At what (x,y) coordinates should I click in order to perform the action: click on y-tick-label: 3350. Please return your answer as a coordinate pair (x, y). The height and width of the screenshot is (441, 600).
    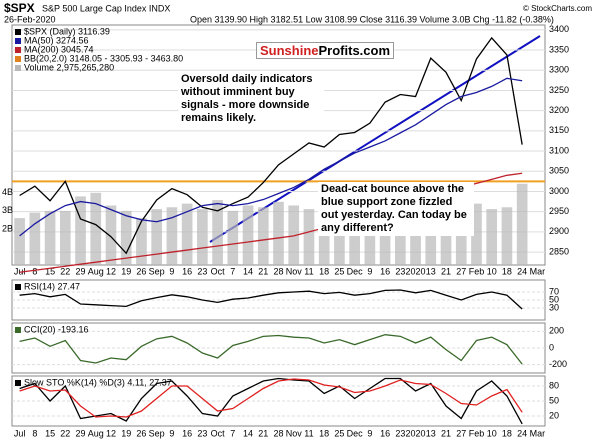
    Looking at the image, I should click on (559, 49).